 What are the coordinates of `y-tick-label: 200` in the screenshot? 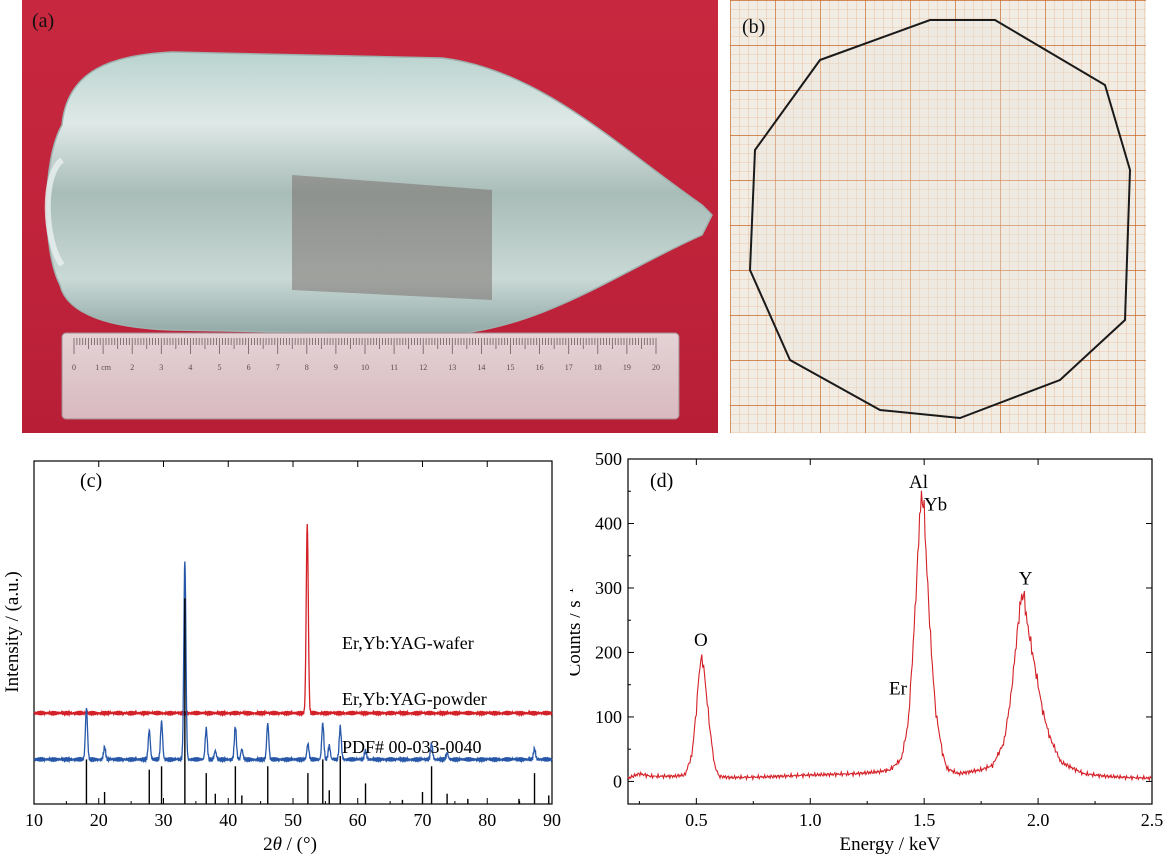 It's located at (608, 652).